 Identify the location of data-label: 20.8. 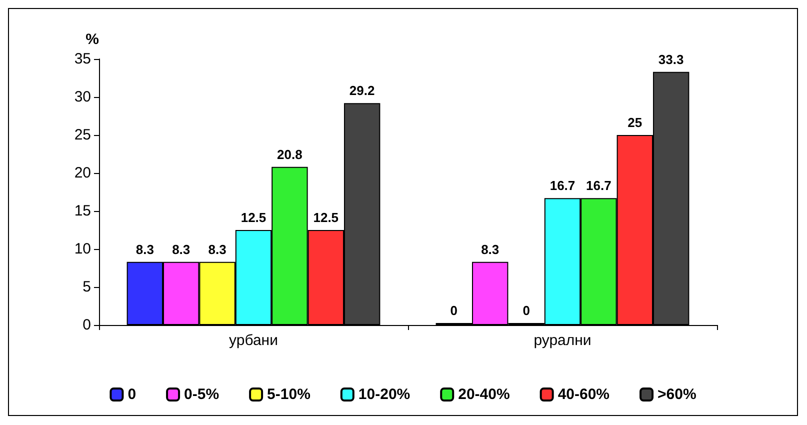
(289, 154).